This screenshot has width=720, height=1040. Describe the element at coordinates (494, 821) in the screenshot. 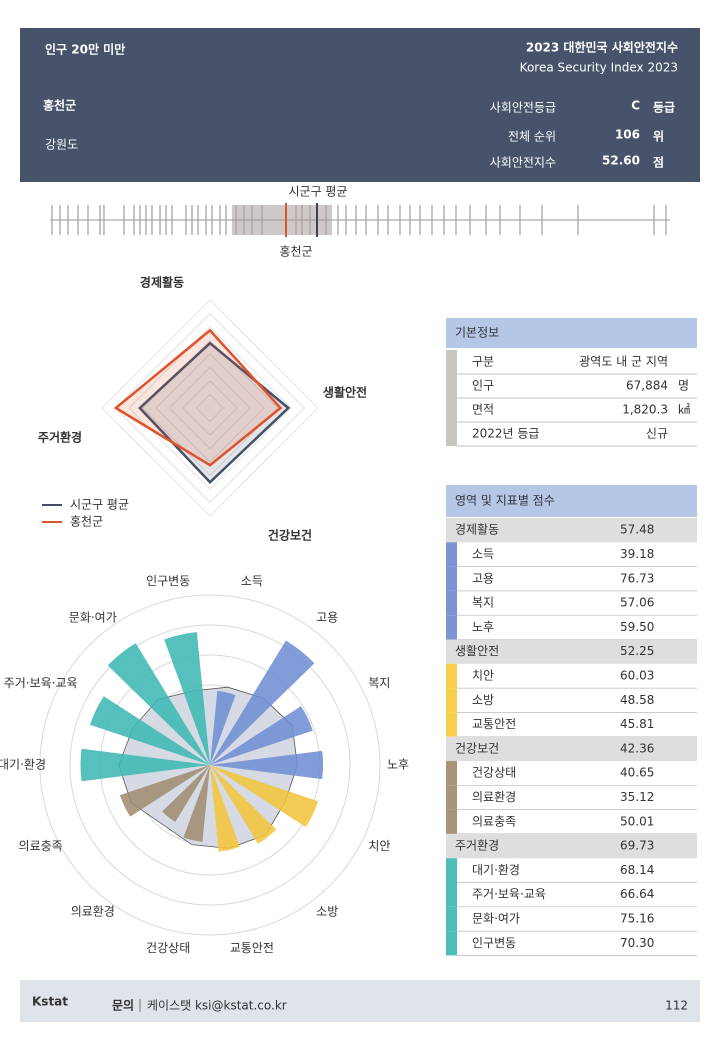

I see `item-name: 의료충족` at that location.